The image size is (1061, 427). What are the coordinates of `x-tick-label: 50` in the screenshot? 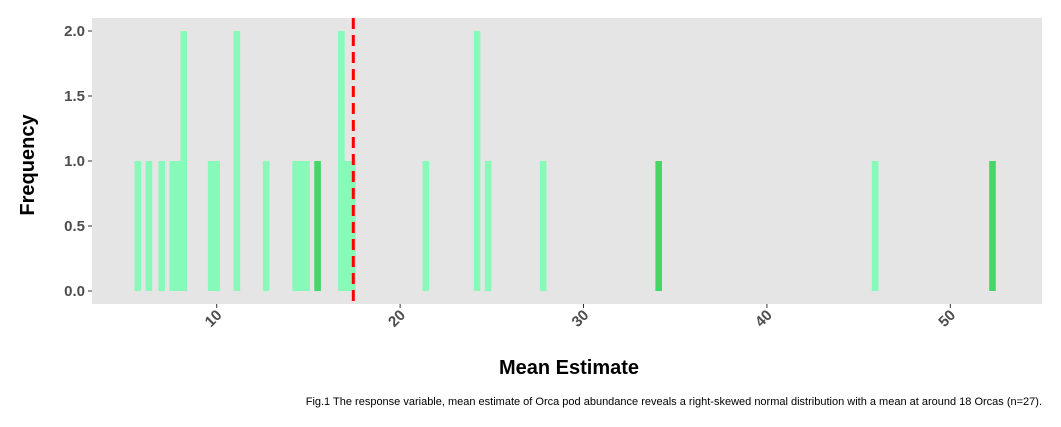 It's located at (947, 319).